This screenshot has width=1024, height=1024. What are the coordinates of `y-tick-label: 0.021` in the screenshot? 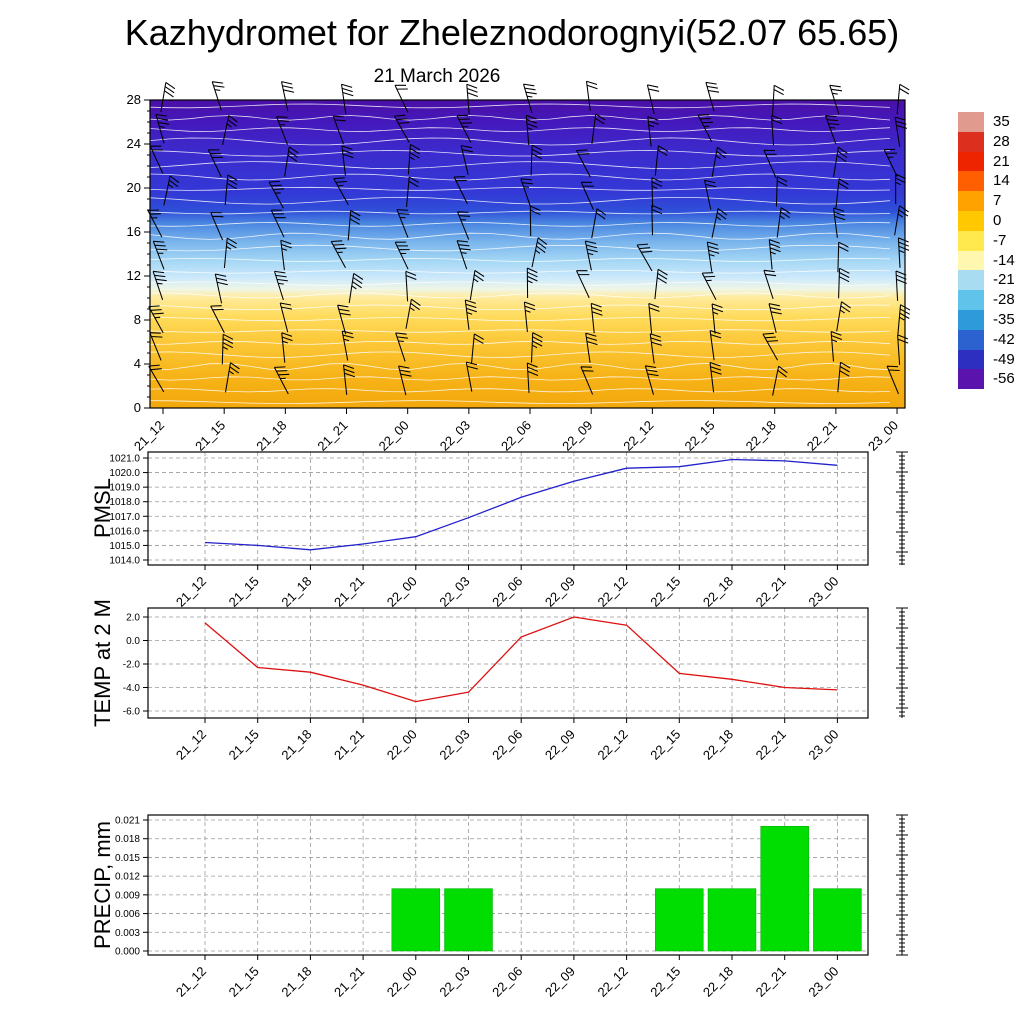 It's located at (127, 821).